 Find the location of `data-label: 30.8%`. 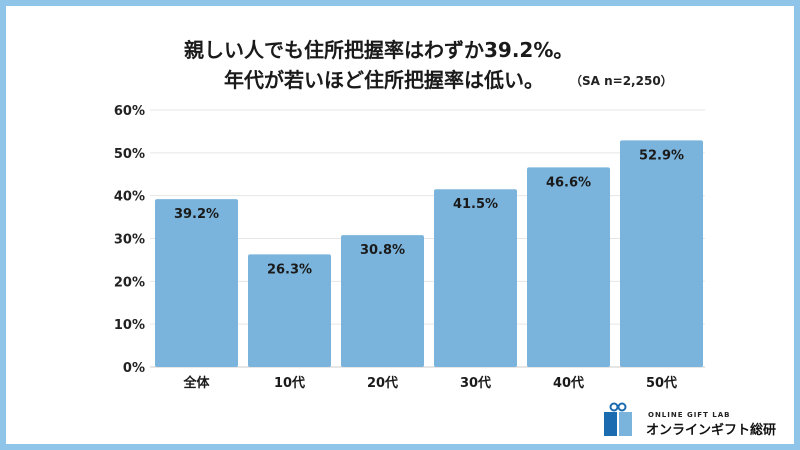

data-label: 30.8% is located at coordinates (382, 250).